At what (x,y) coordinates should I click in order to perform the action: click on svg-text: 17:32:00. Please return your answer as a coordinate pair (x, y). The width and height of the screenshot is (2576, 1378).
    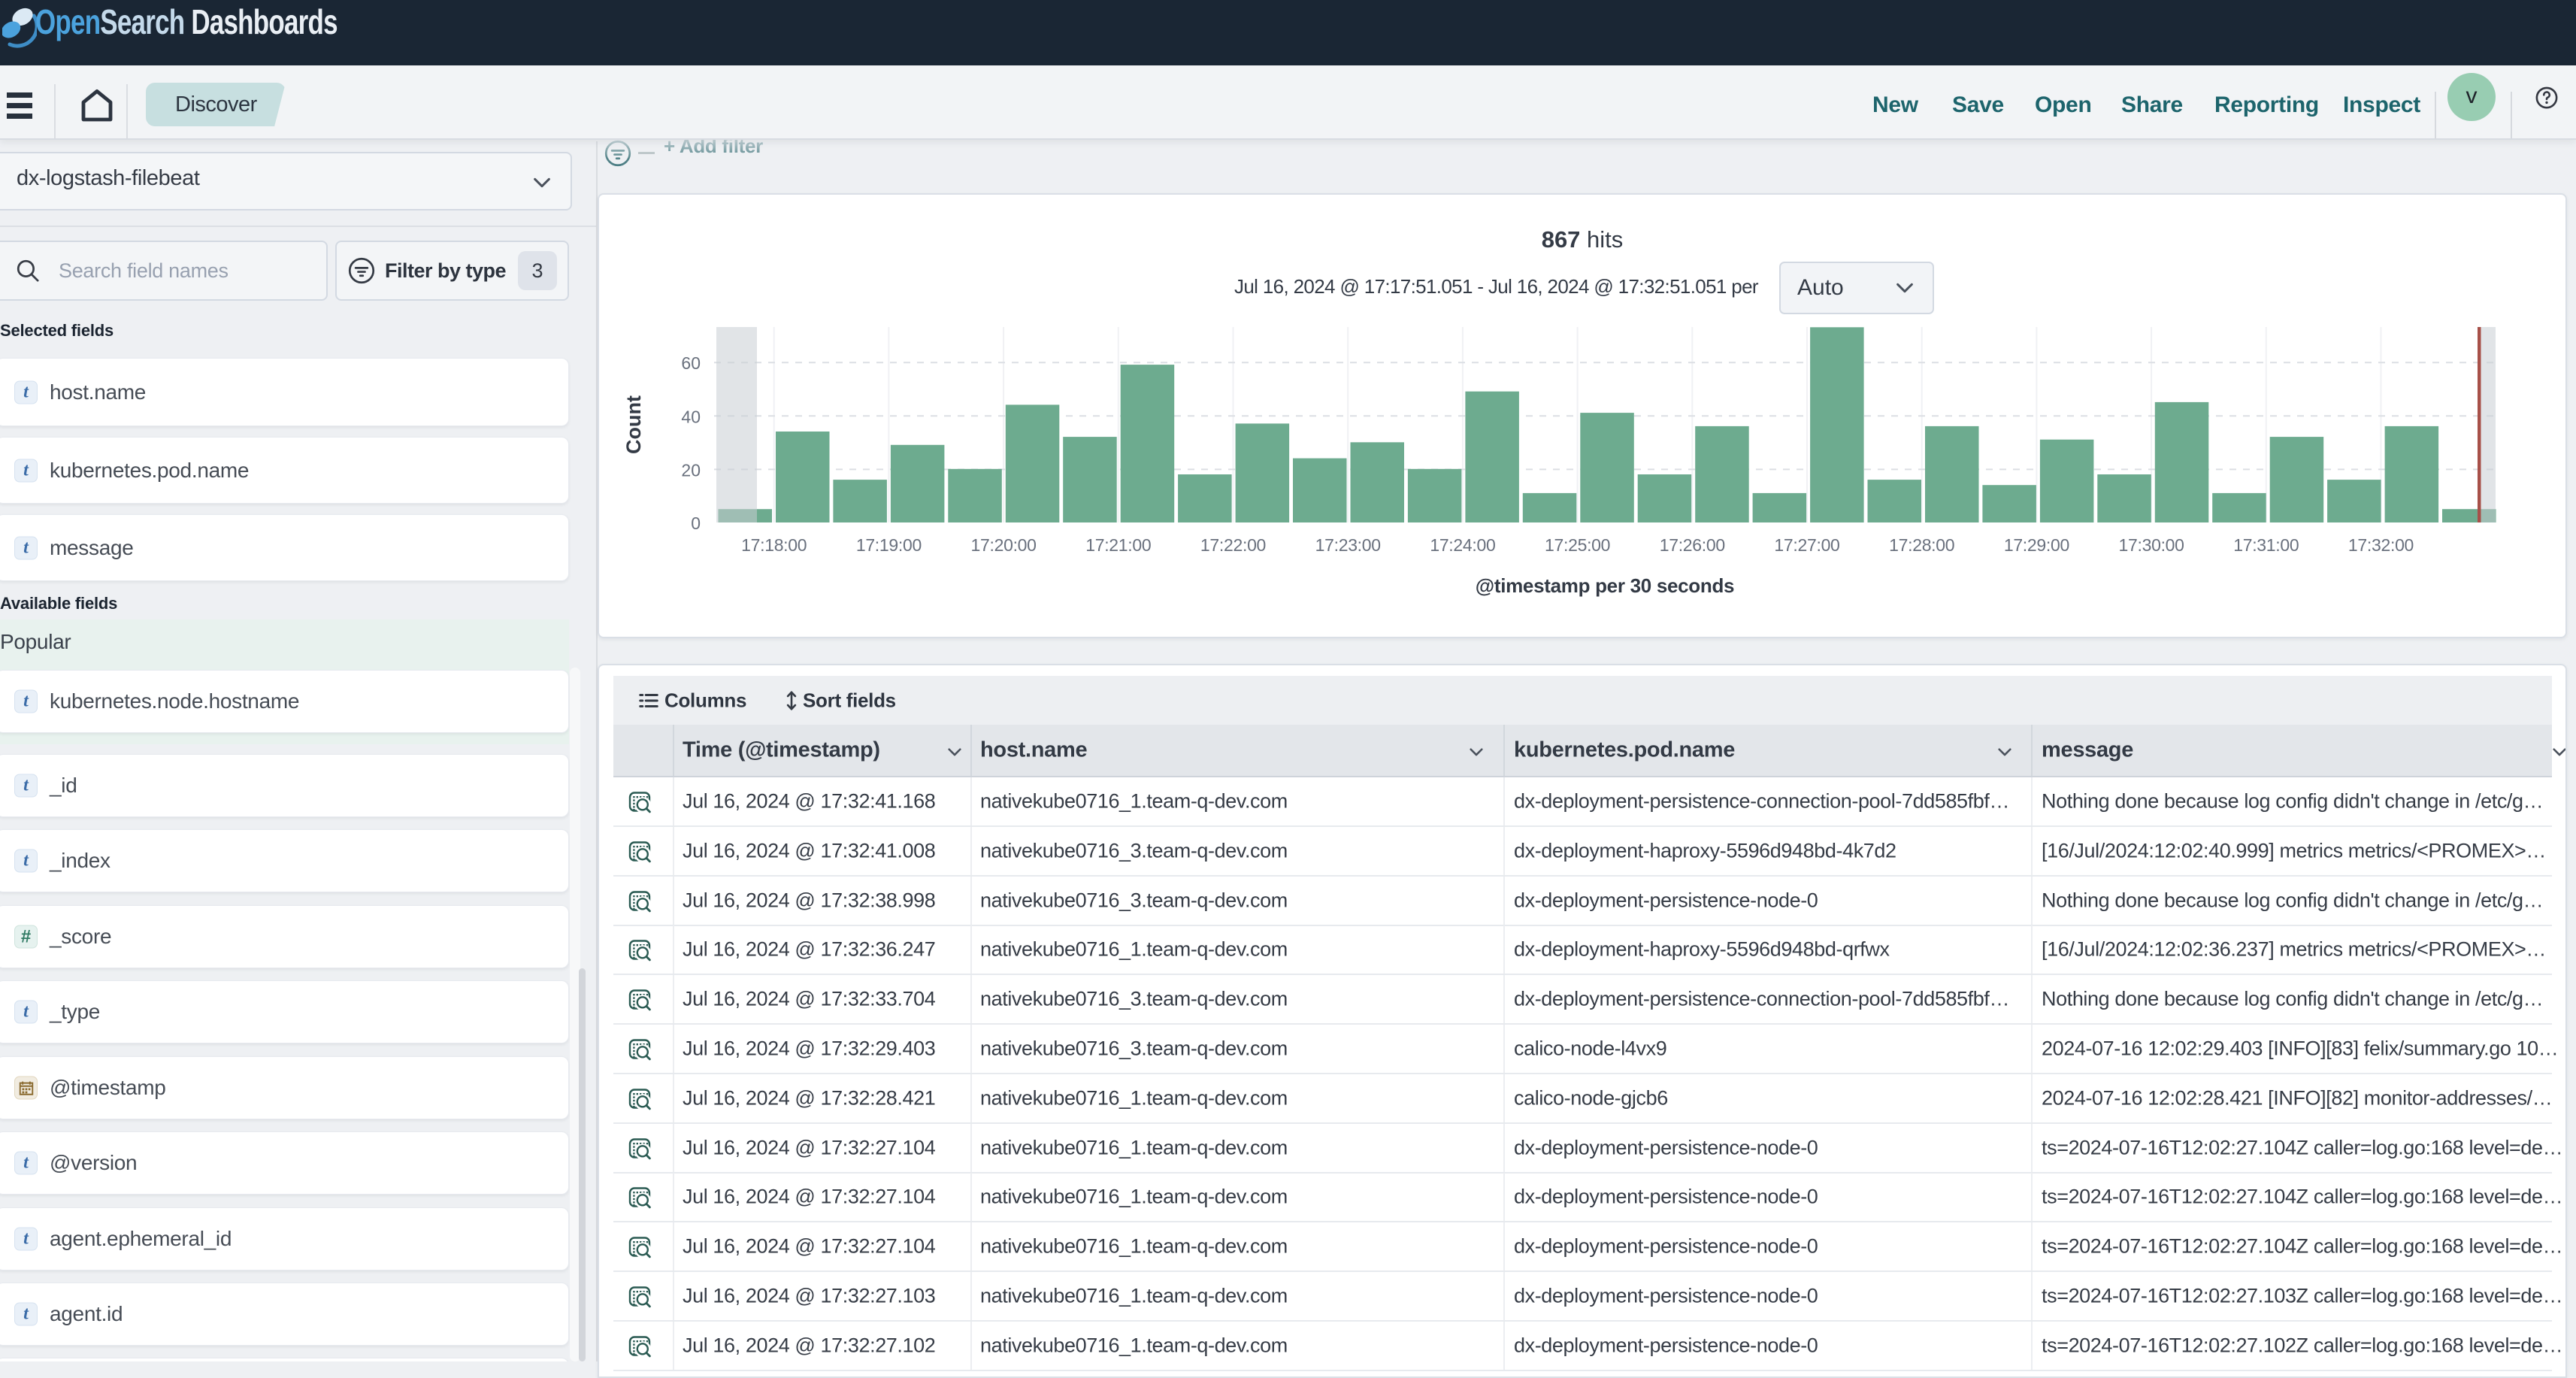
    Looking at the image, I should click on (2381, 545).